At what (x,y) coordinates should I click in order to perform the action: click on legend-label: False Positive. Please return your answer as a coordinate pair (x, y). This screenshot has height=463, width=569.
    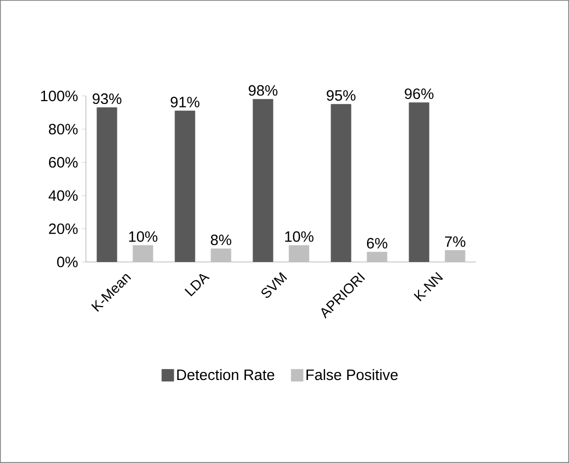
    Looking at the image, I should click on (352, 374).